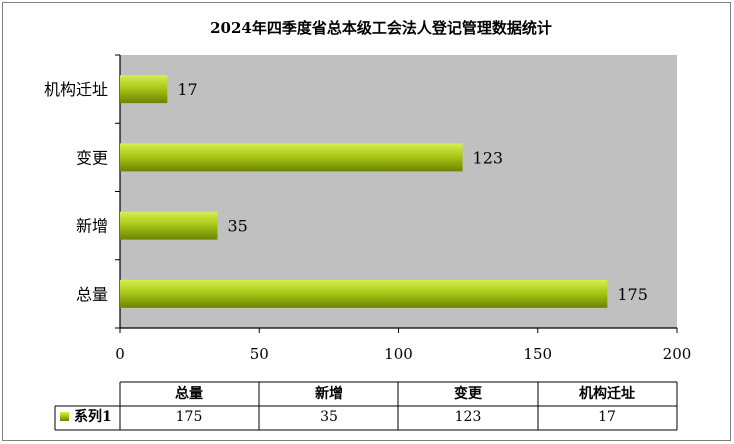  Describe the element at coordinates (329, 417) in the screenshot. I see `data-table-value-2: 35` at that location.